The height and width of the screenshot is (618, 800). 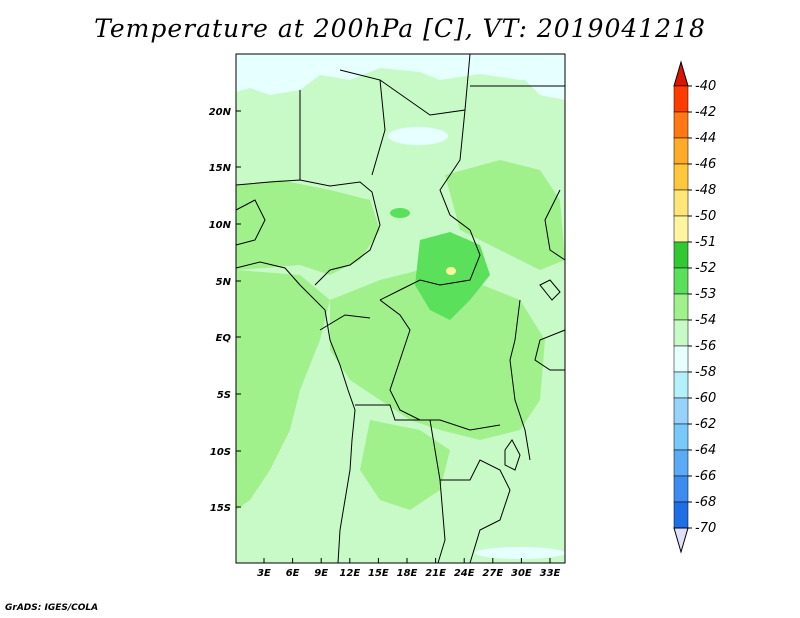 I want to click on lat-label: 15S, so click(x=220, y=508).